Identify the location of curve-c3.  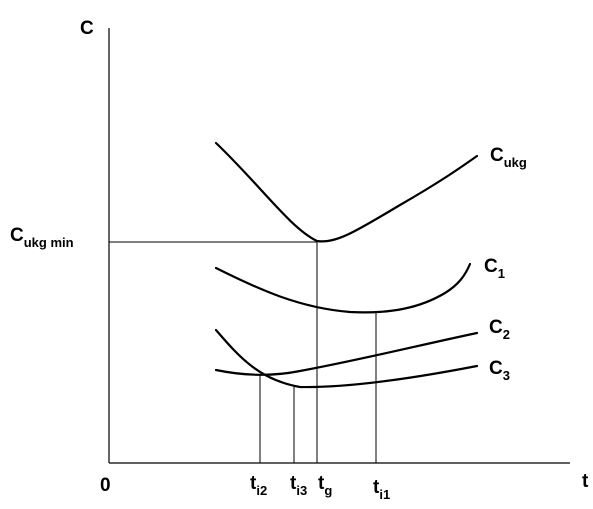
(346, 358).